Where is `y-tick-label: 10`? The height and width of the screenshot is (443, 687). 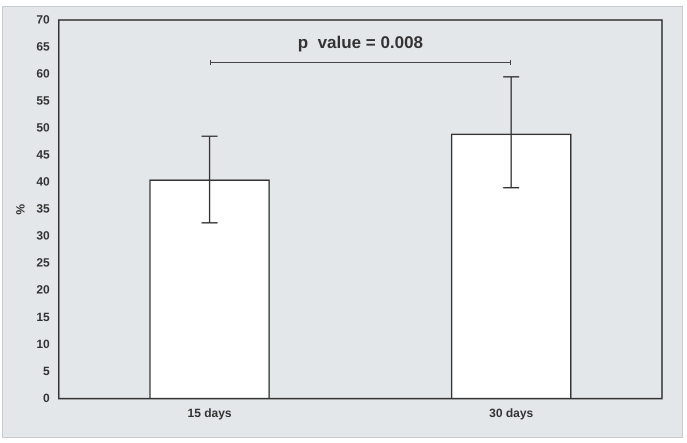
y-tick-label: 10 is located at coordinates (43, 343).